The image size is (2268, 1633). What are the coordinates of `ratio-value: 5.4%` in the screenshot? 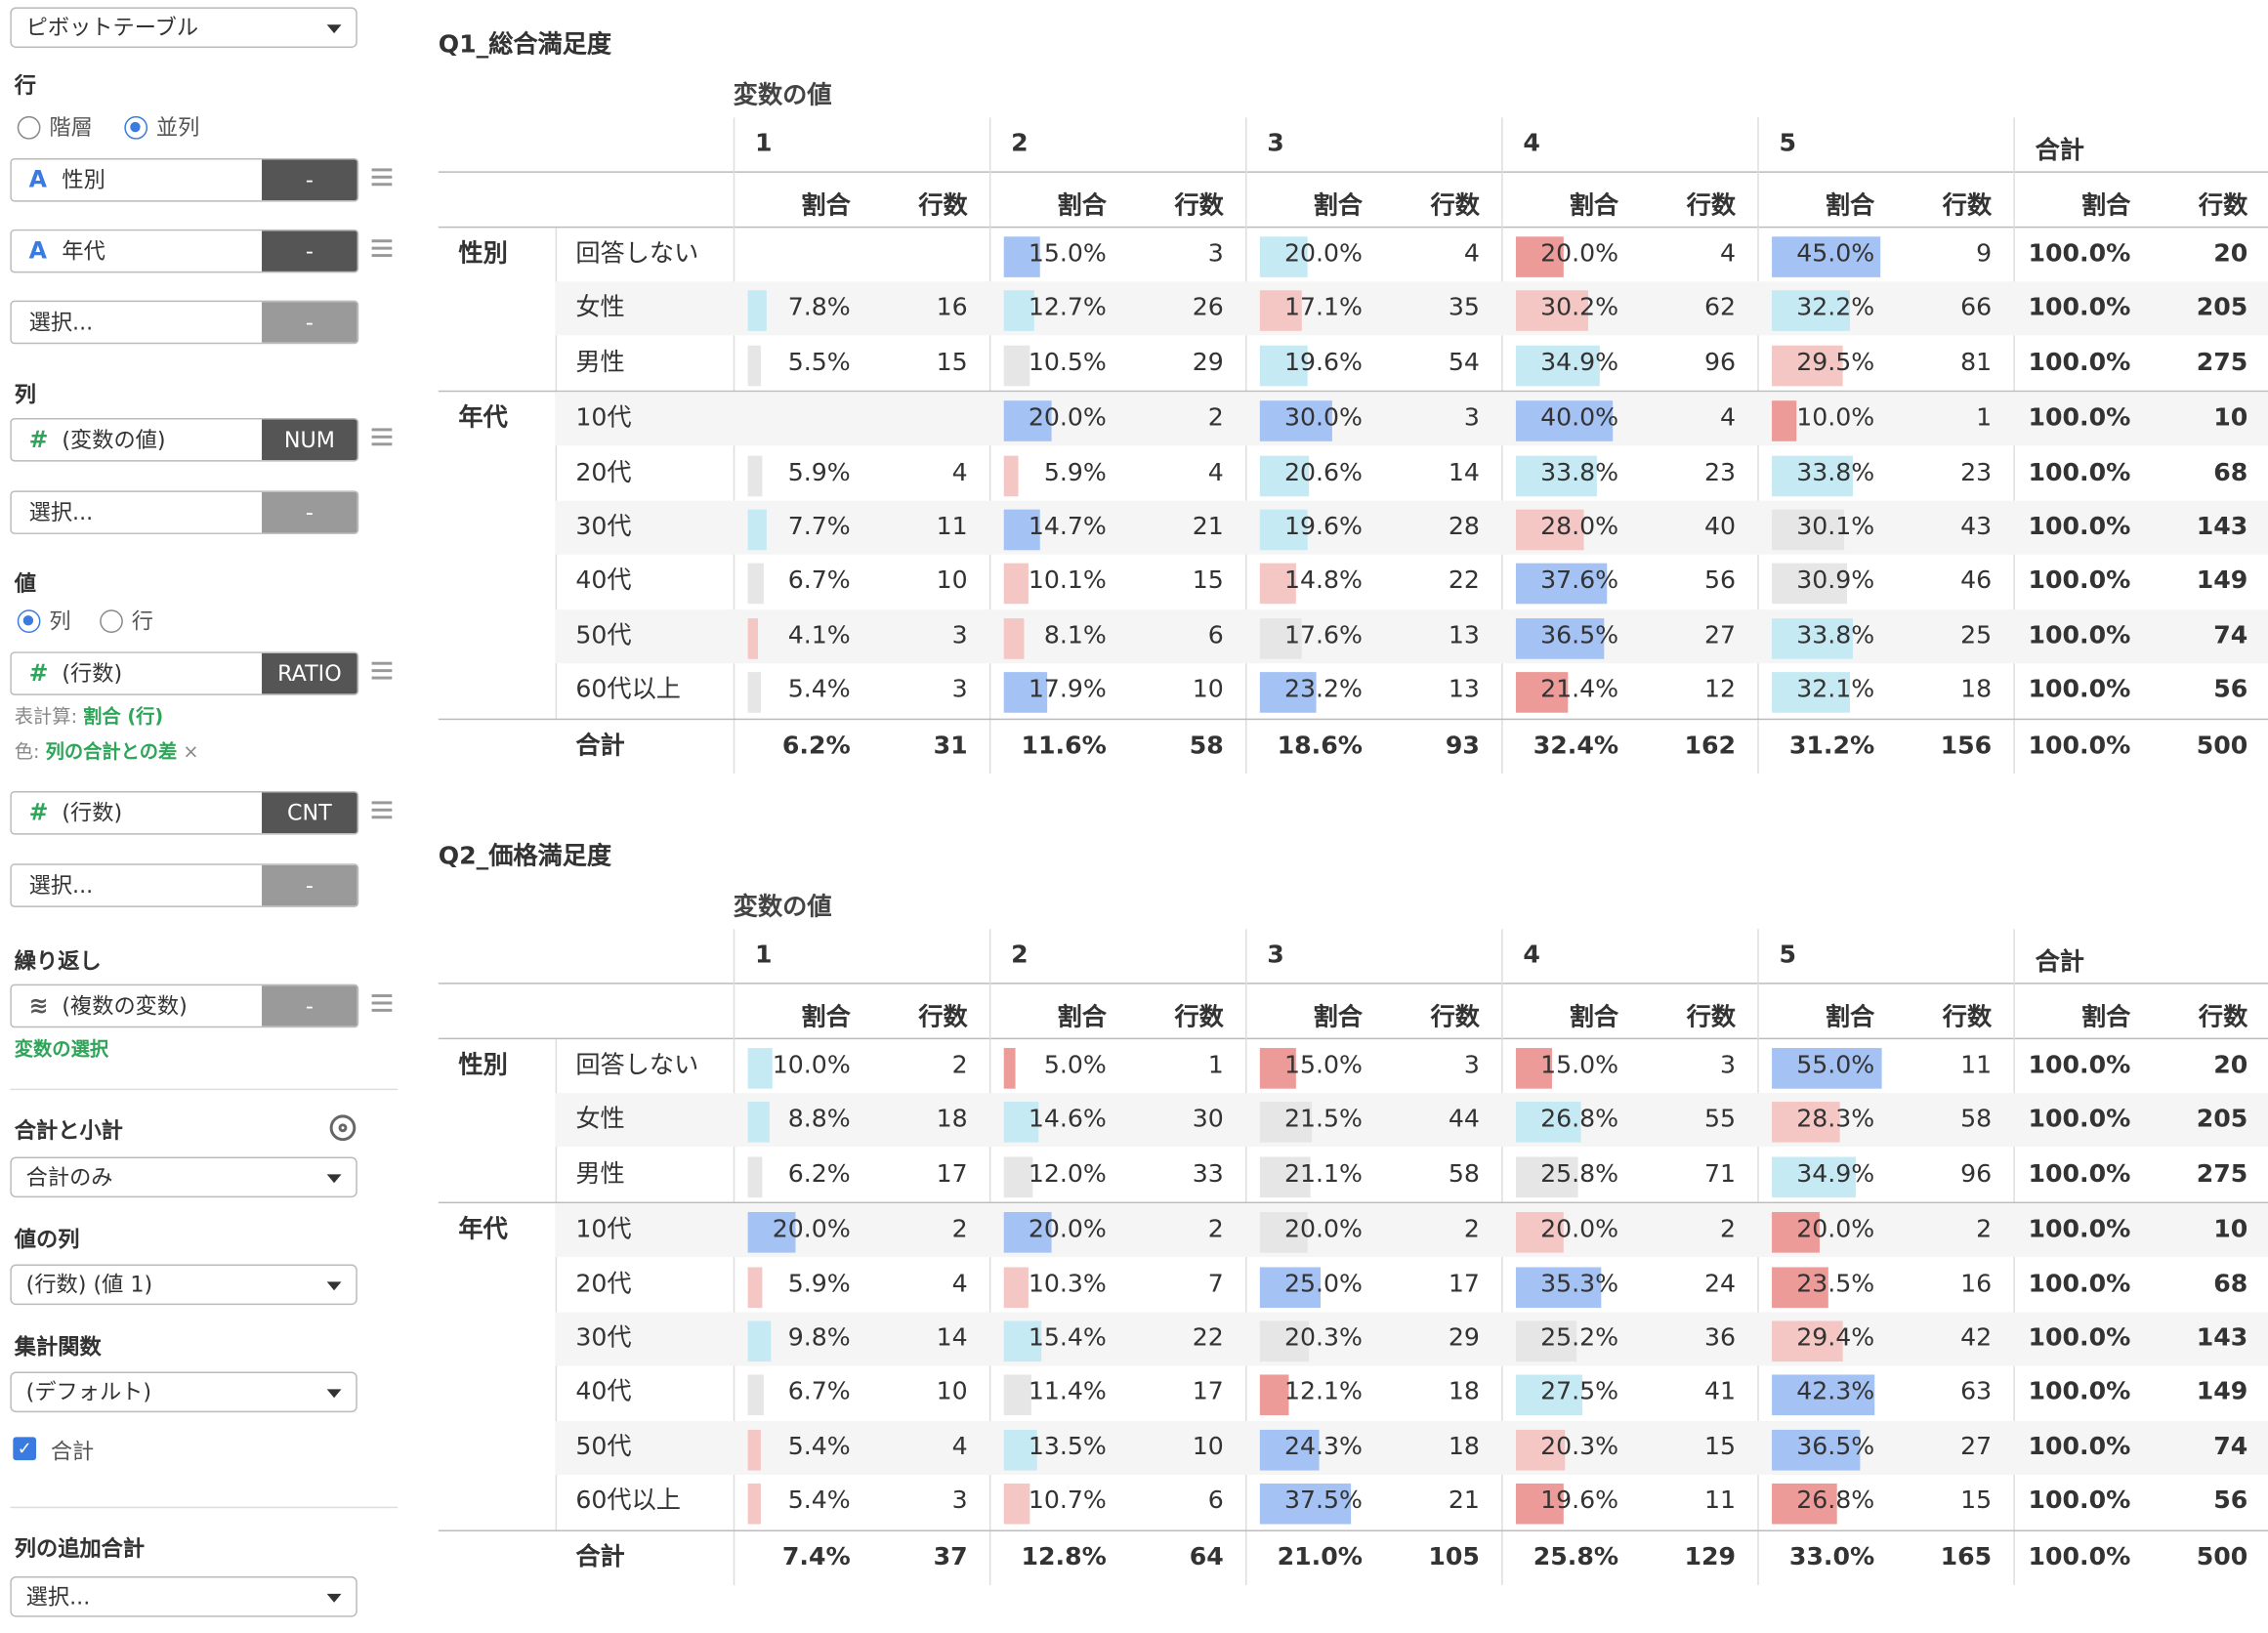 It's located at (819, 1501).